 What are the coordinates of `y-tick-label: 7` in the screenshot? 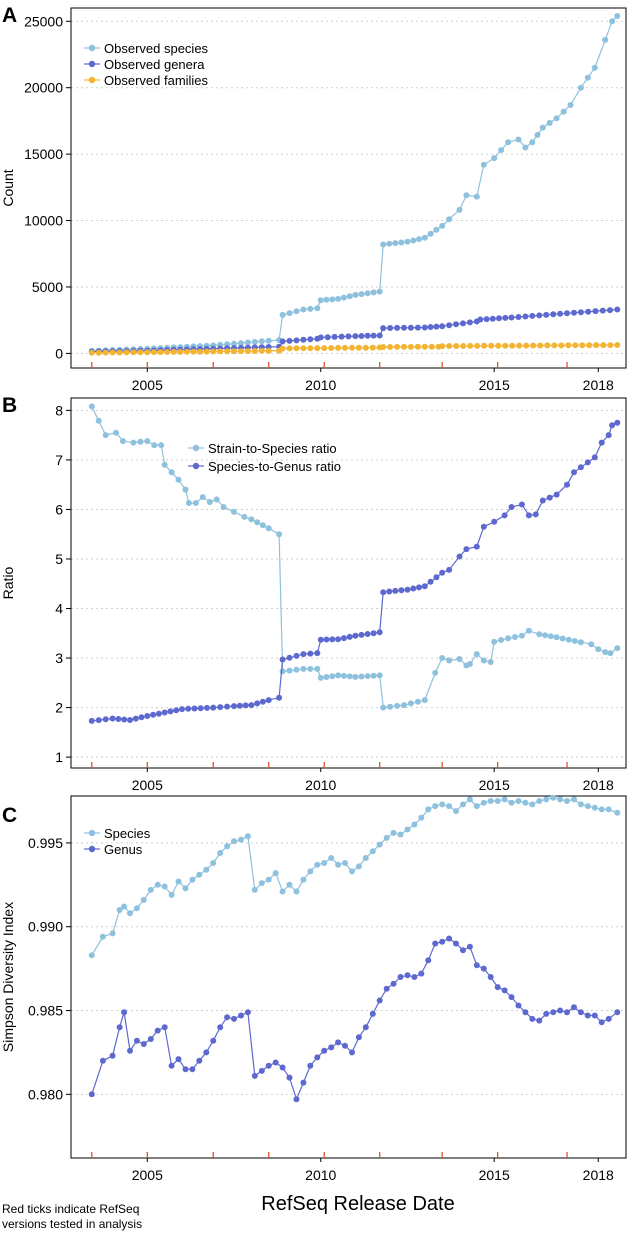 It's located at (59, 460).